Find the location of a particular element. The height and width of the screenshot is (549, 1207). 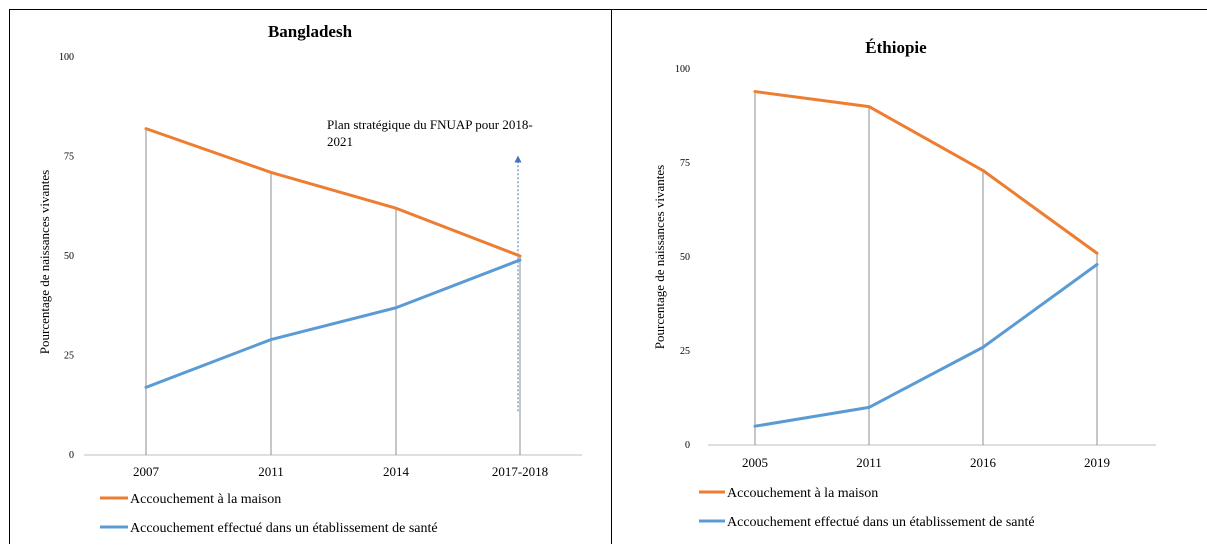

x-tick-label: 2007 is located at coordinates (146, 471).